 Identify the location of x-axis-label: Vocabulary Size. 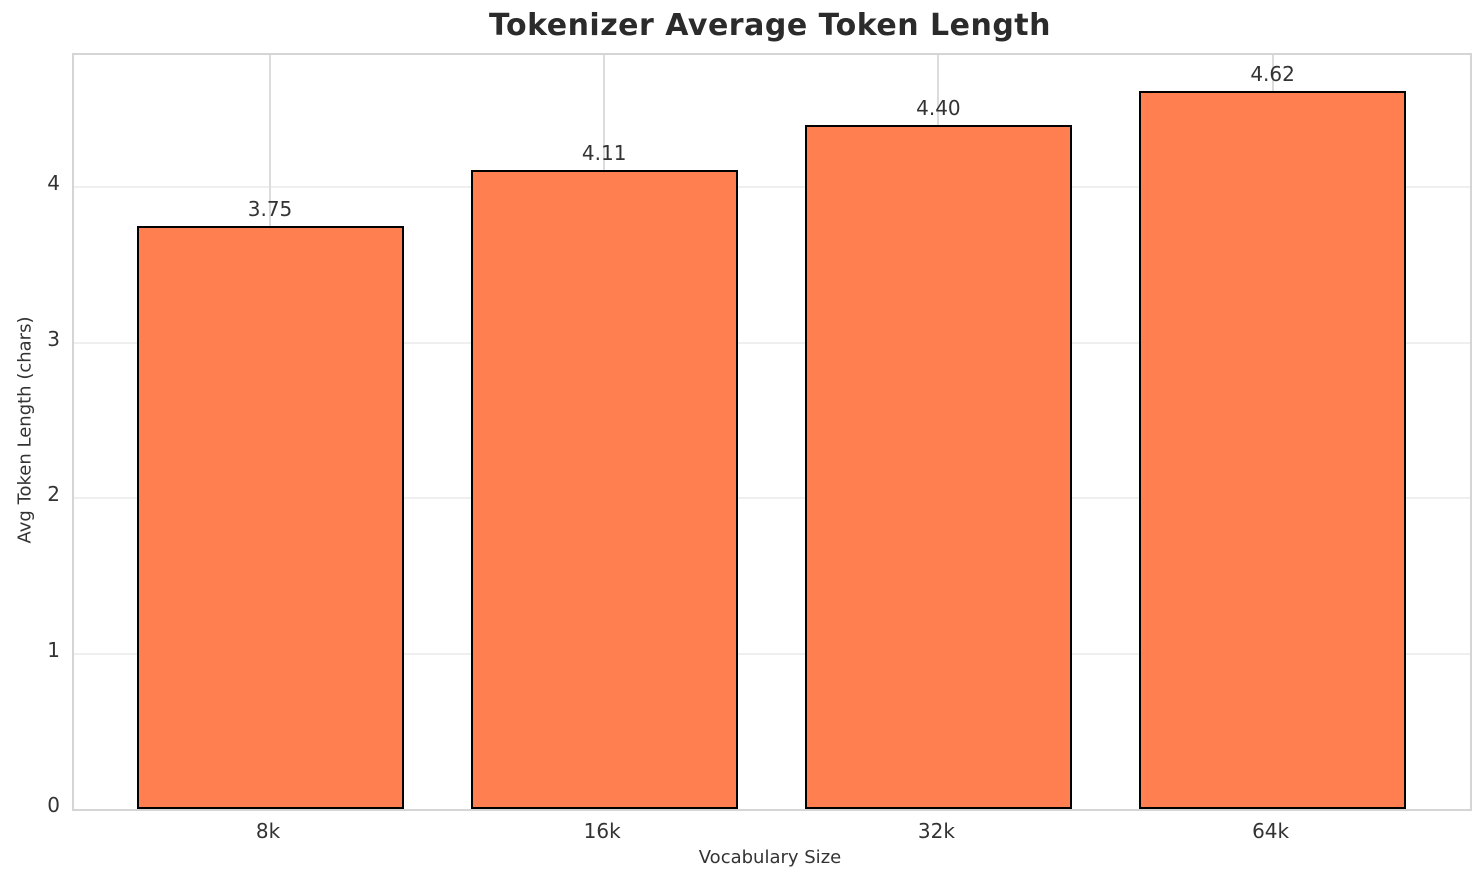
(770, 857).